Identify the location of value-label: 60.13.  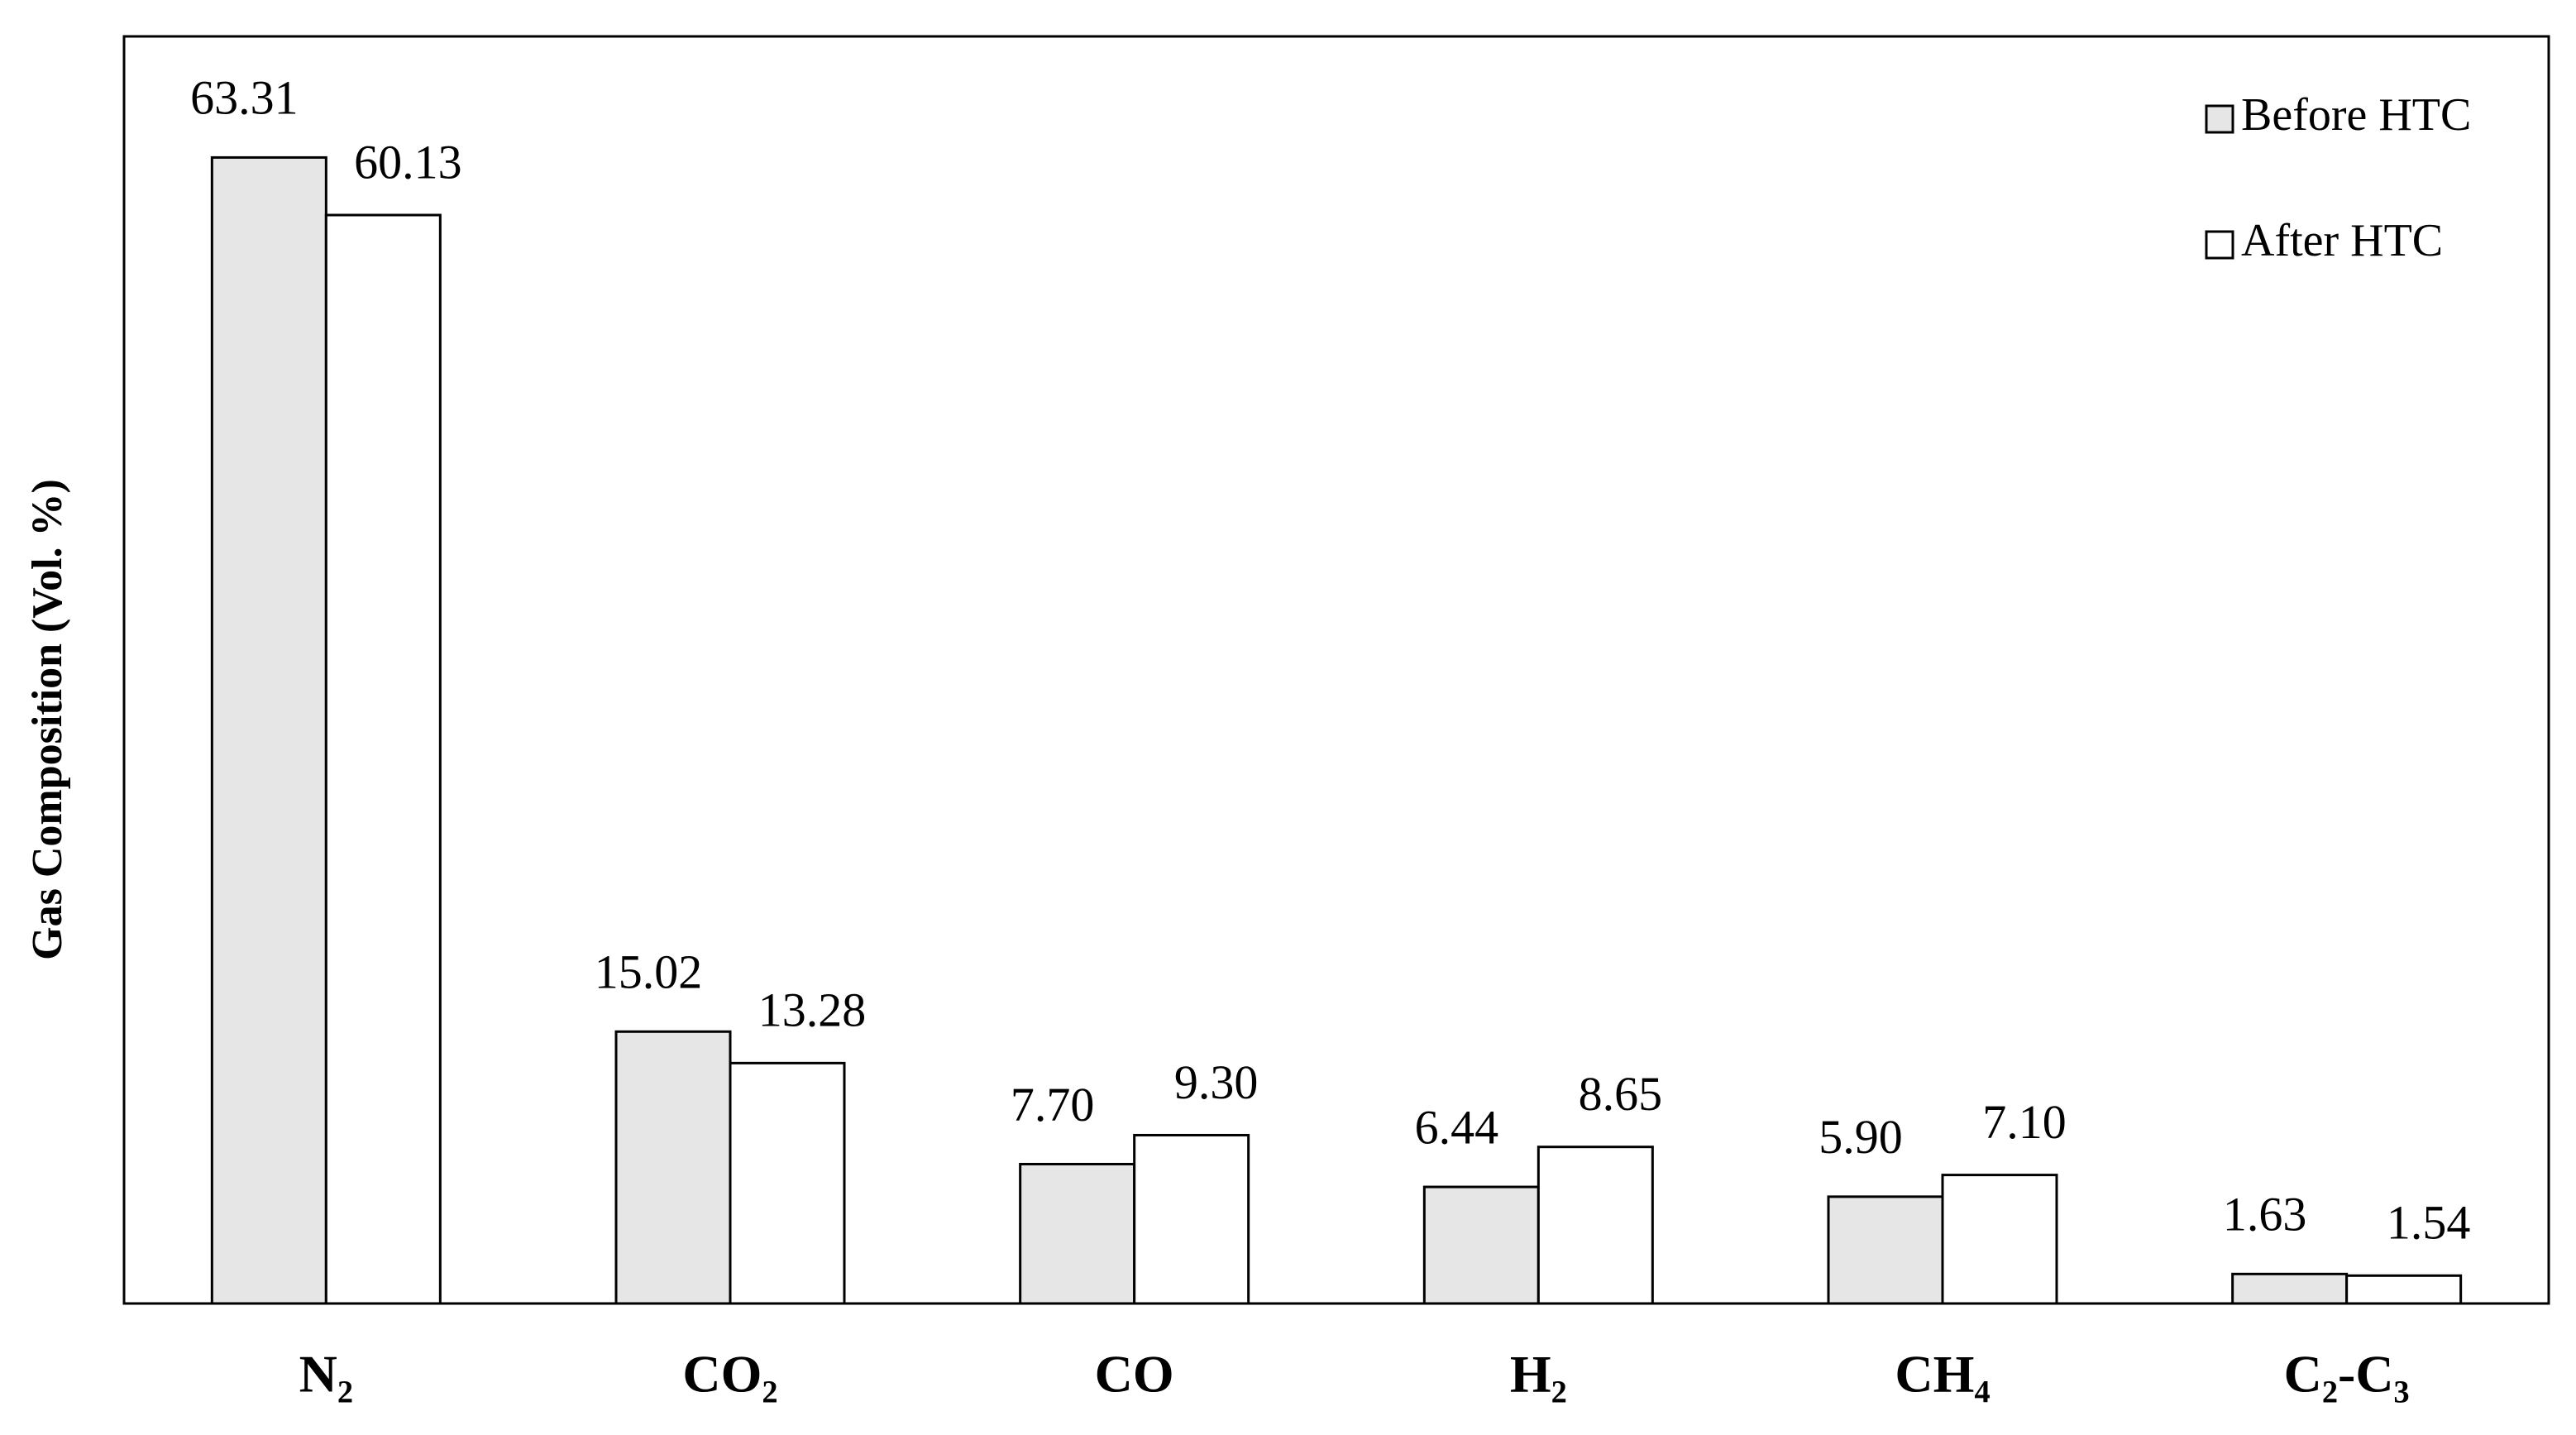
(408, 162).